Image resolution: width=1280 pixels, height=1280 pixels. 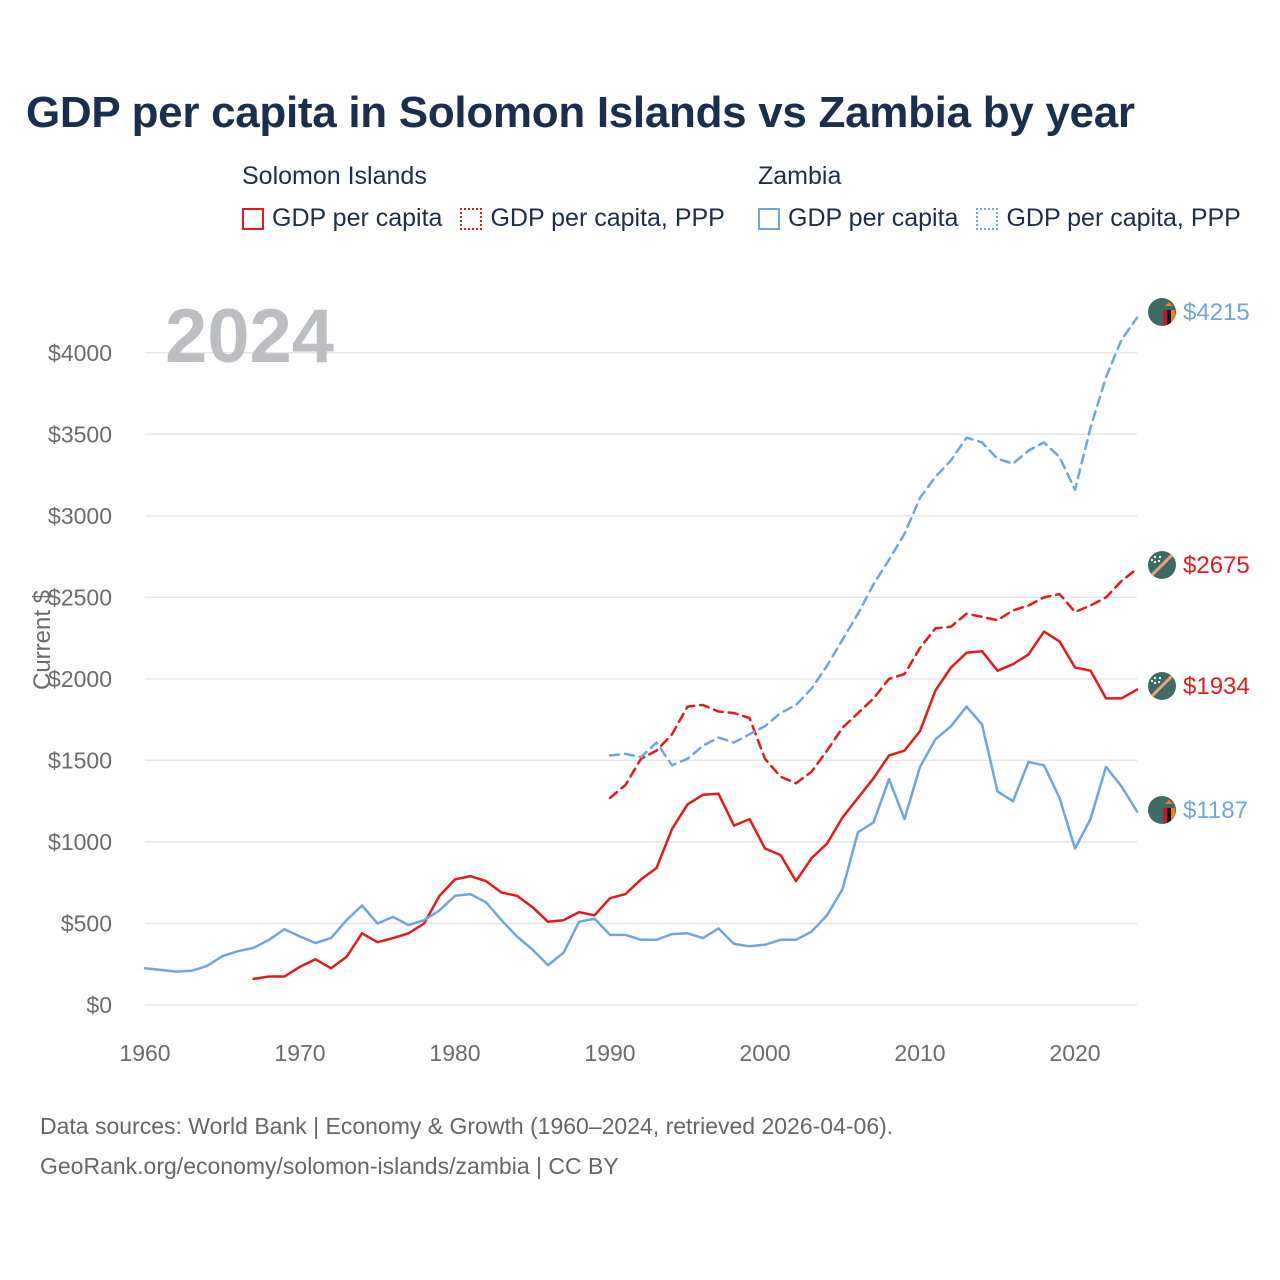 What do you see at coordinates (299, 1053) in the screenshot?
I see `x-tick-label: 1970` at bounding box center [299, 1053].